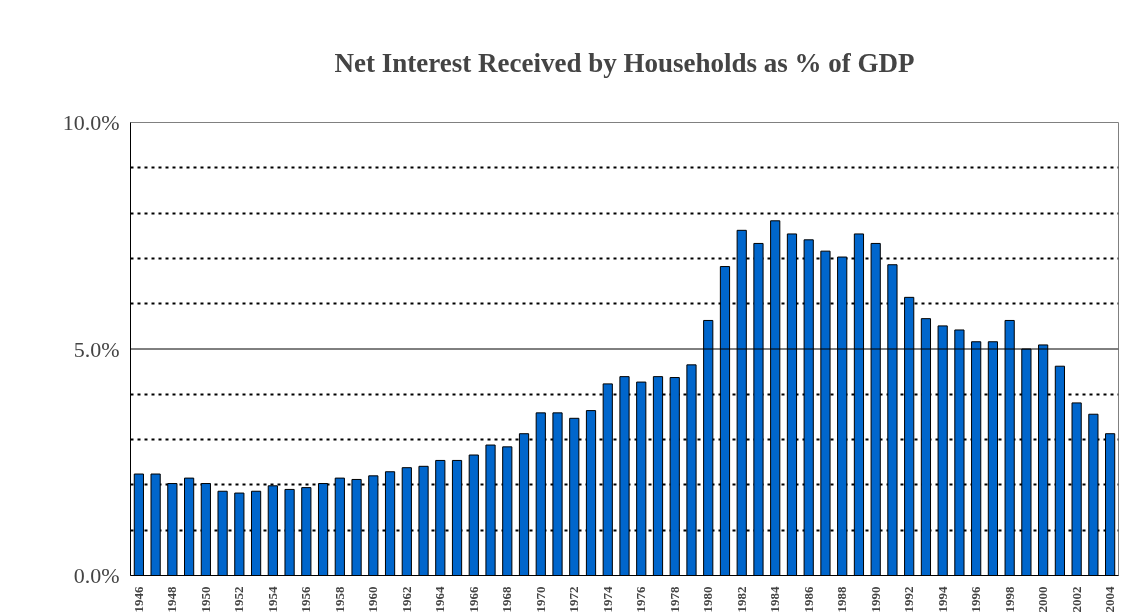 This screenshot has height=615, width=1133. What do you see at coordinates (1043, 599) in the screenshot?
I see `x-tick-label: 2000` at bounding box center [1043, 599].